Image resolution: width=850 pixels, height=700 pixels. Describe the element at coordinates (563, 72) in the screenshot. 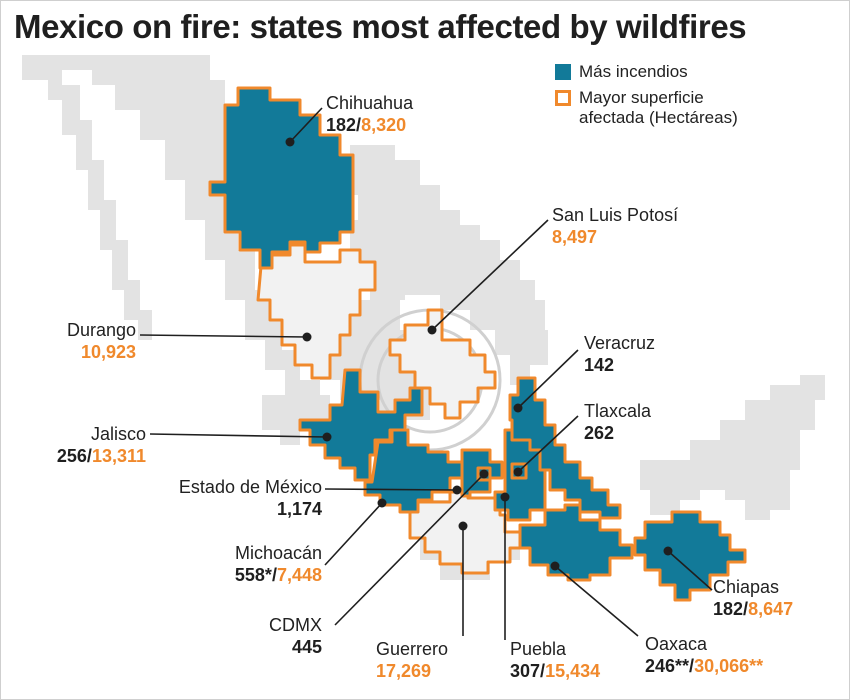

I see `legend-fill-swatch` at that location.